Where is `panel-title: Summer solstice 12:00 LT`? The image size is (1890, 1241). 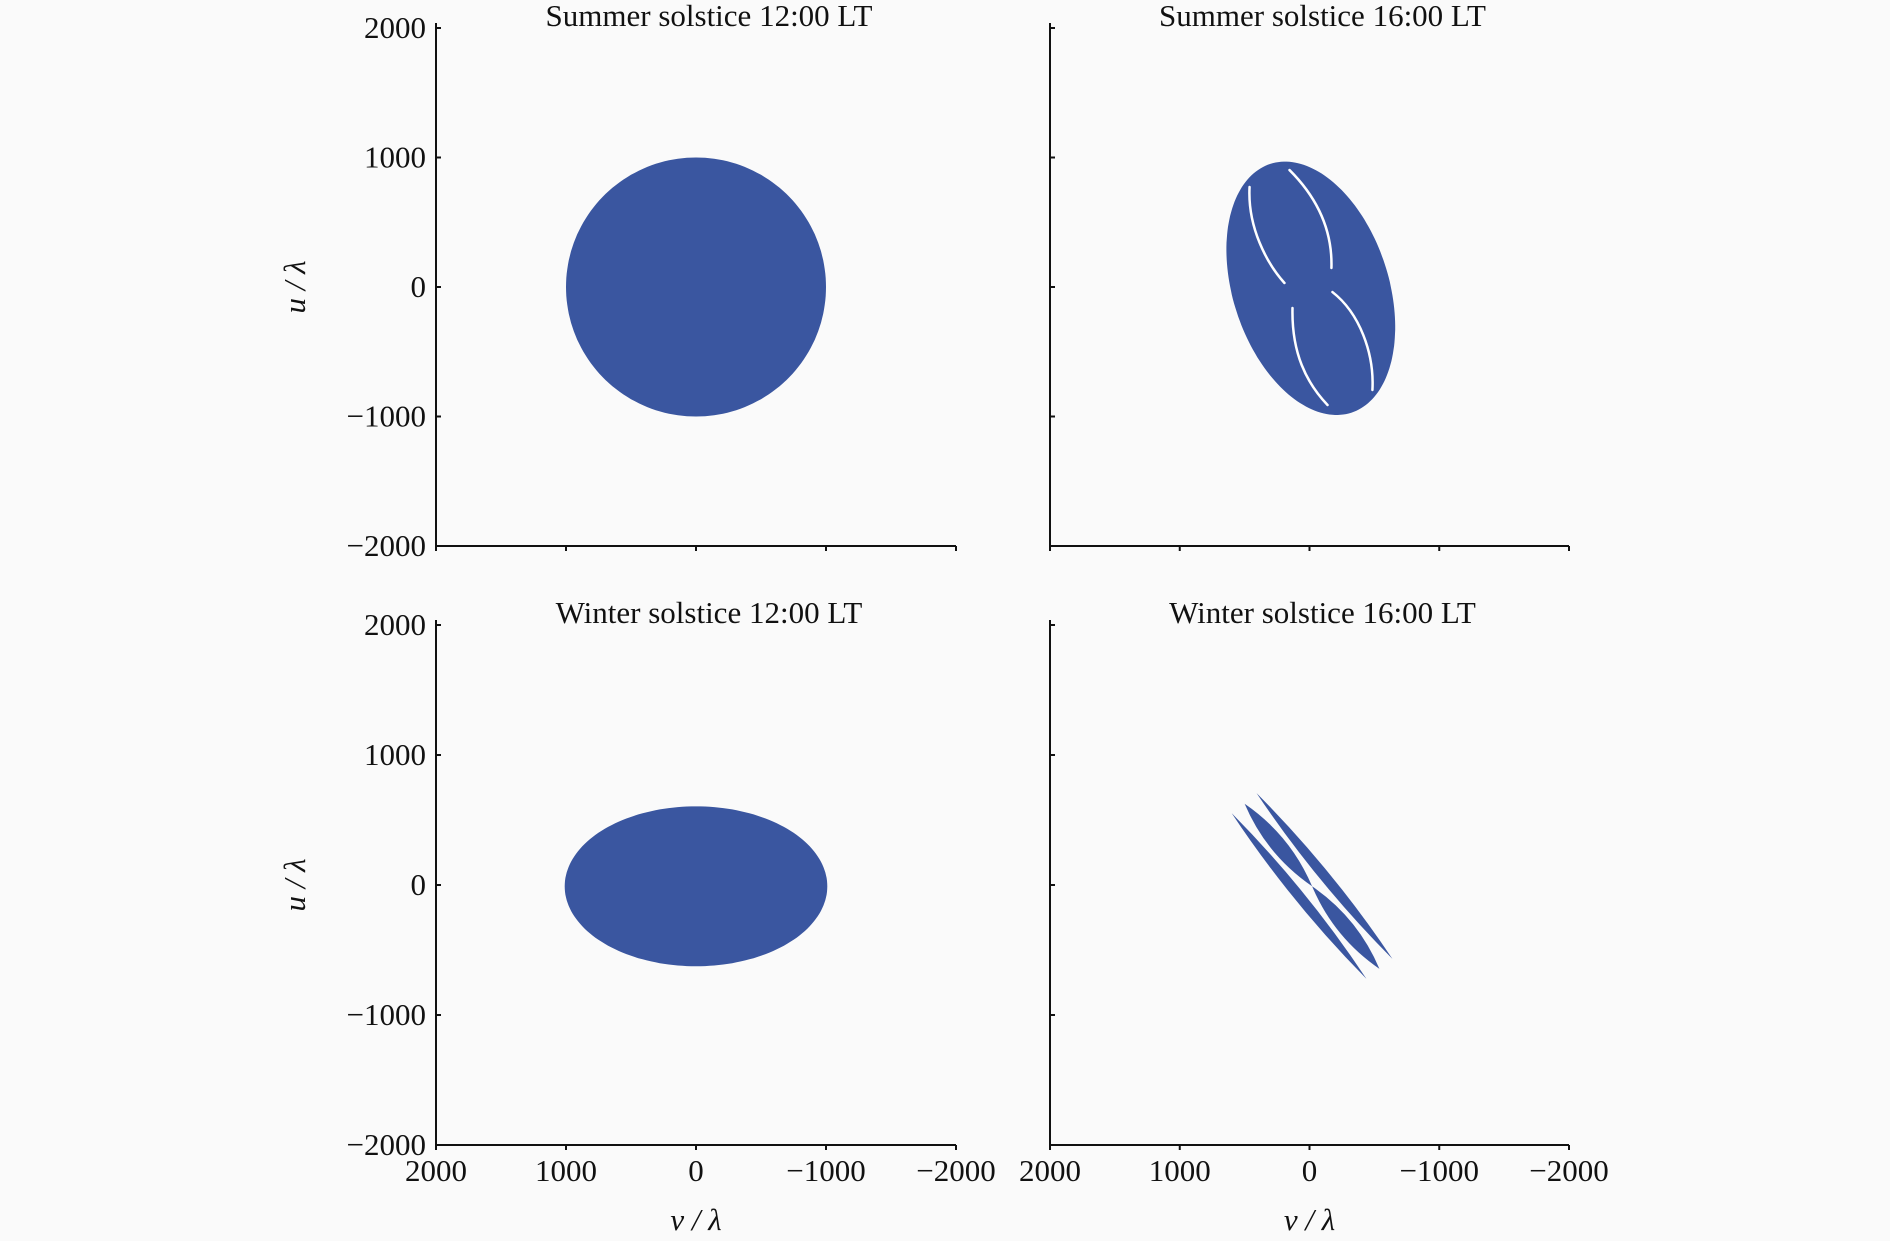 panel-title: Summer solstice 12:00 LT is located at coordinates (709, 16).